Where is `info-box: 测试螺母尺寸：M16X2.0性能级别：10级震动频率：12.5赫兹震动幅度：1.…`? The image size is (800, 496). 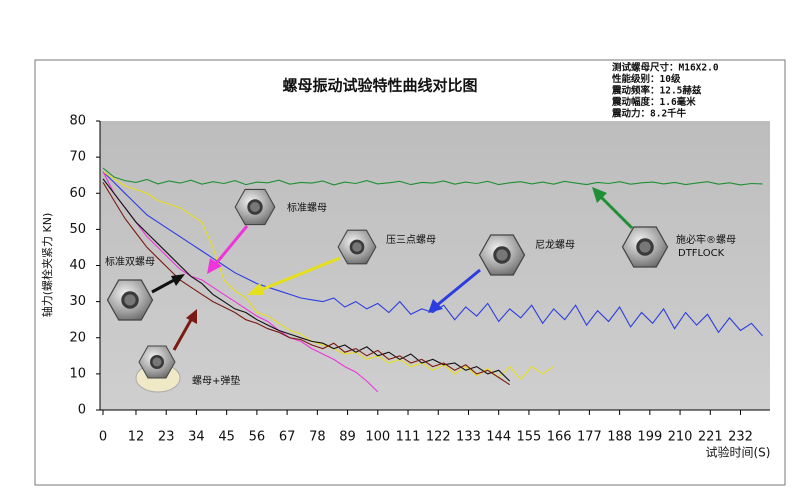 info-box: 测试螺母尺寸：M16X2.0性能级别：10级震动频率：12.5赫兹震动幅度：1.… is located at coordinates (665, 91).